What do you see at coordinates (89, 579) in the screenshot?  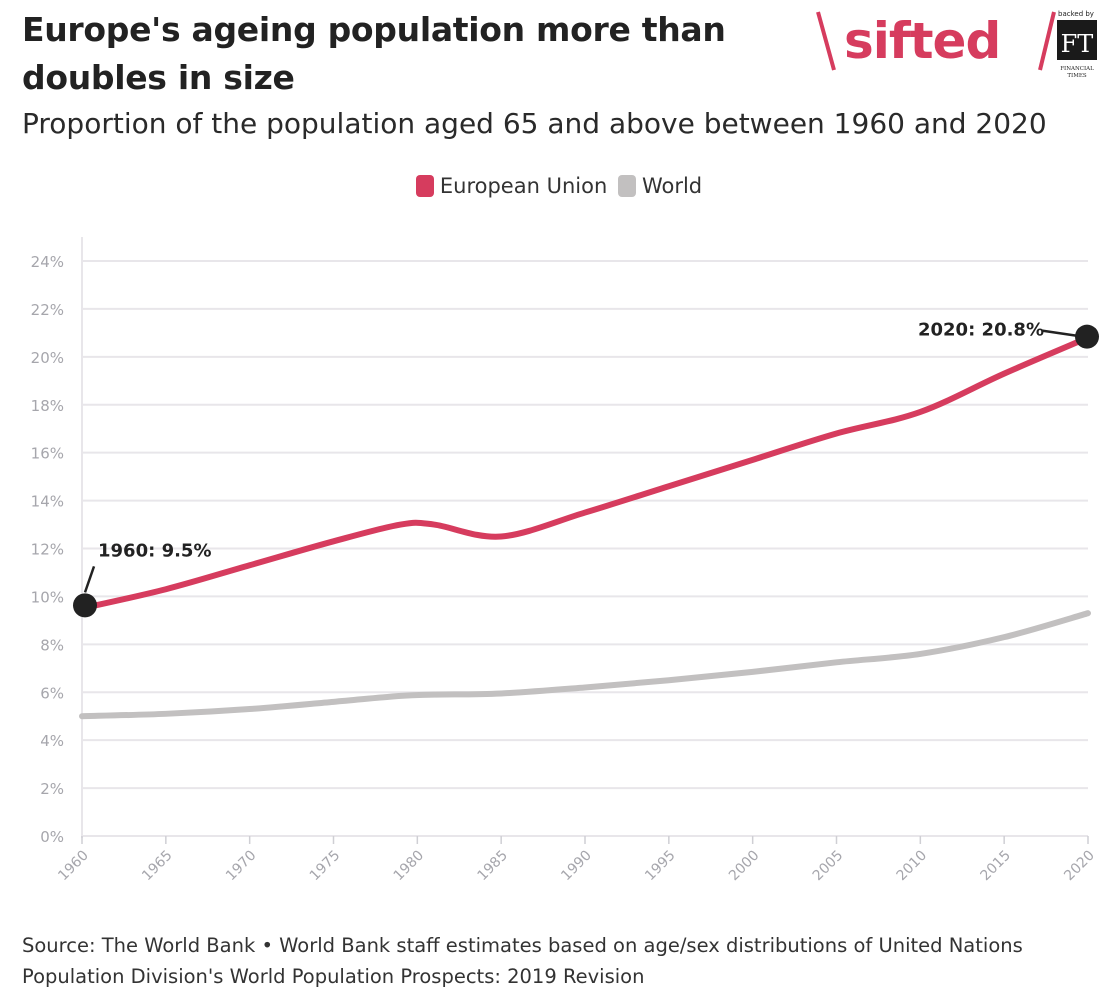 I see `annotation-leader-1960` at bounding box center [89, 579].